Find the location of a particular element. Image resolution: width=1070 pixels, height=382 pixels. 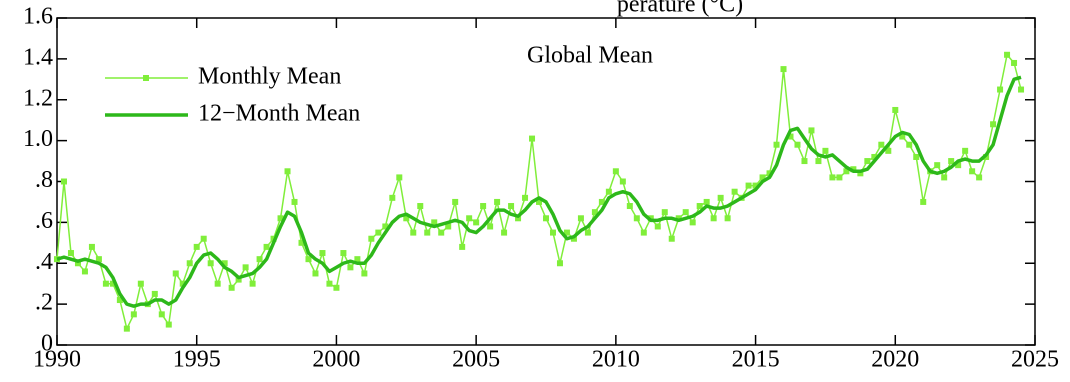

chart-title: perature (°C) is located at coordinates (680, 9).